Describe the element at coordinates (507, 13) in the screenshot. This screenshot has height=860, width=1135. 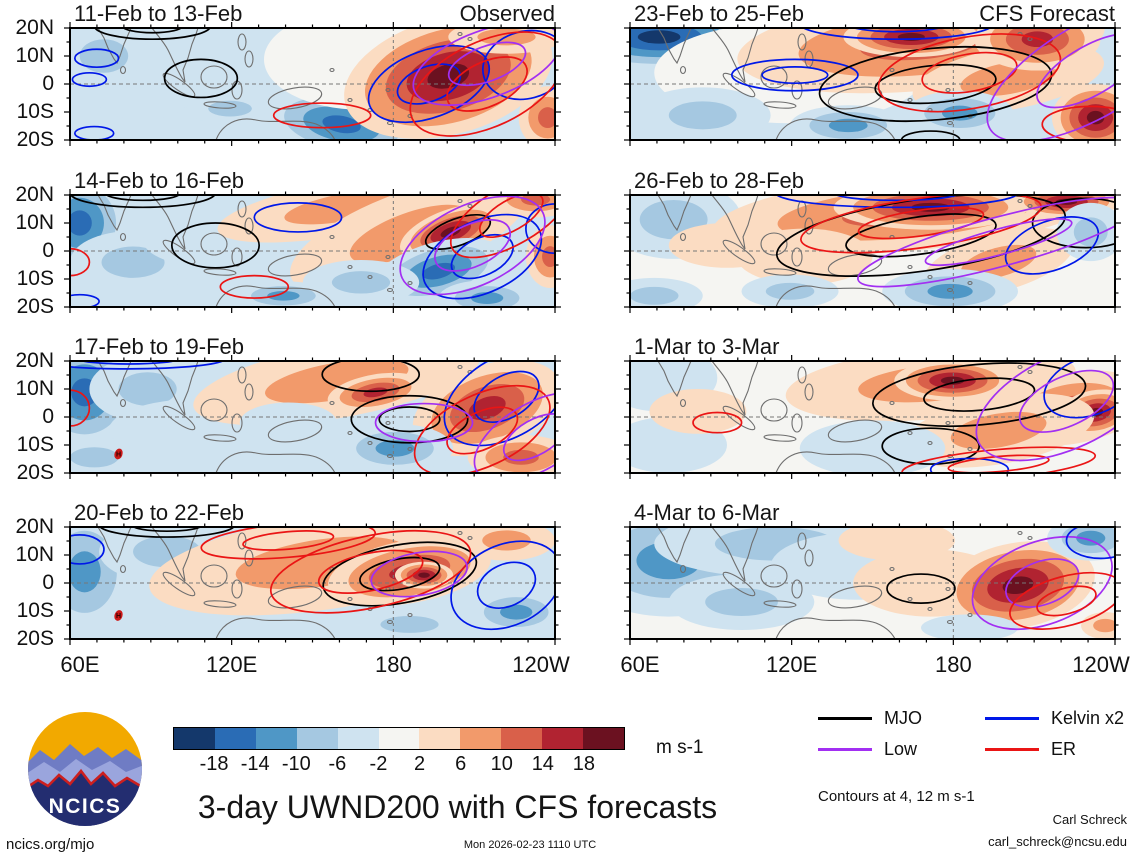
I see `panel-corner-label: Observed` at that location.